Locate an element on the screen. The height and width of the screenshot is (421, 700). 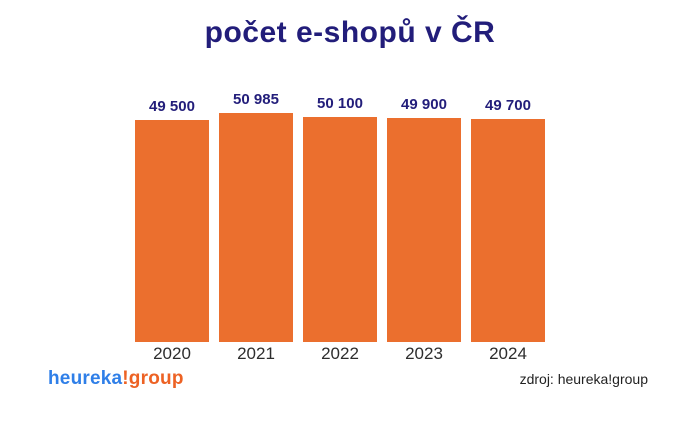
bar-value-label: 49 900 is located at coordinates (424, 104).